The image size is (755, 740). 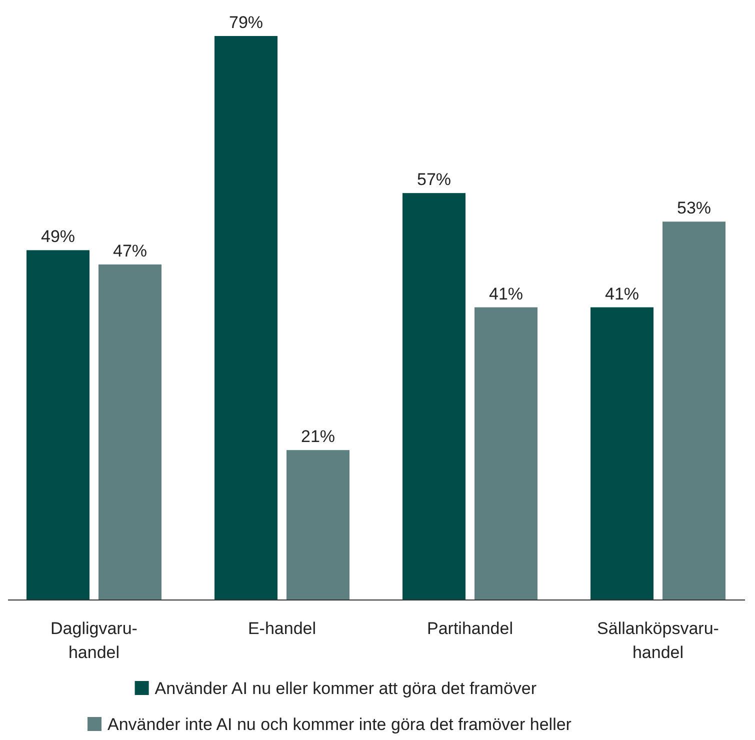 What do you see at coordinates (658, 640) in the screenshot?
I see `x-tick-label: Sällanköpsvaru- handel` at bounding box center [658, 640].